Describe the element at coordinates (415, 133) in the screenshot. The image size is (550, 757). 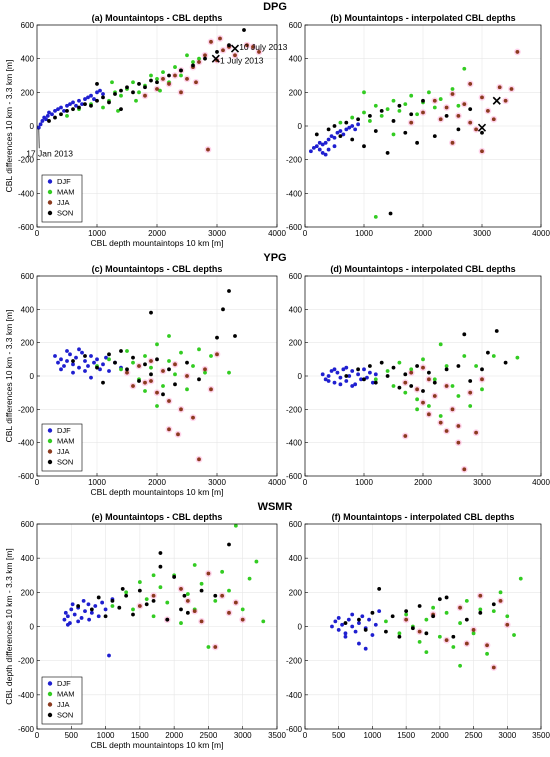
I see `data-points` at that location.